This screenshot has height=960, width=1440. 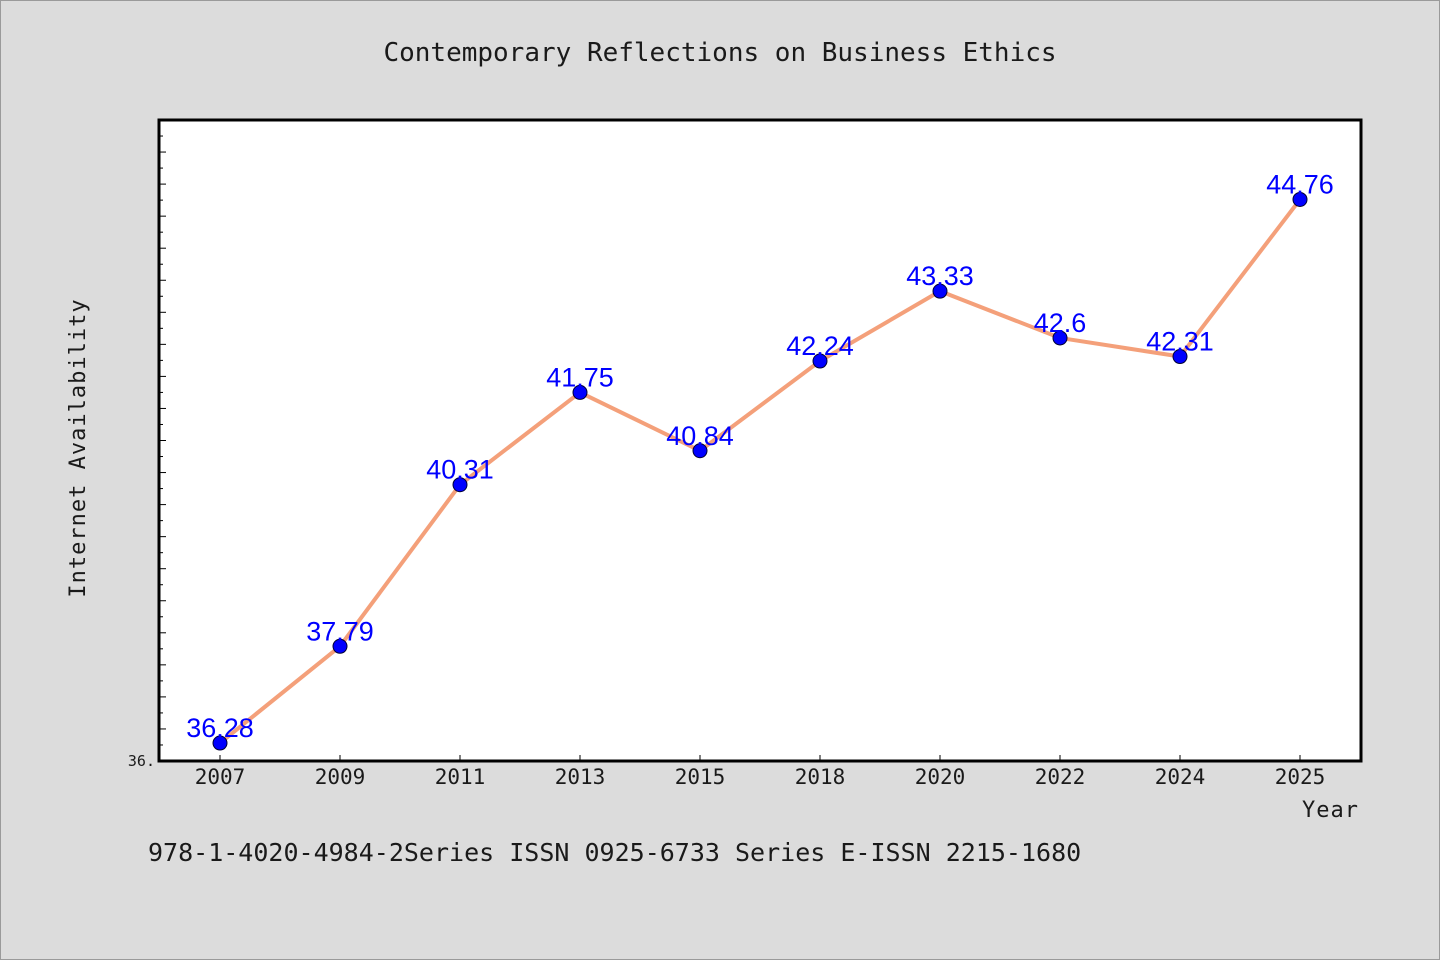 I want to click on data-label: 37.79, so click(x=340, y=631).